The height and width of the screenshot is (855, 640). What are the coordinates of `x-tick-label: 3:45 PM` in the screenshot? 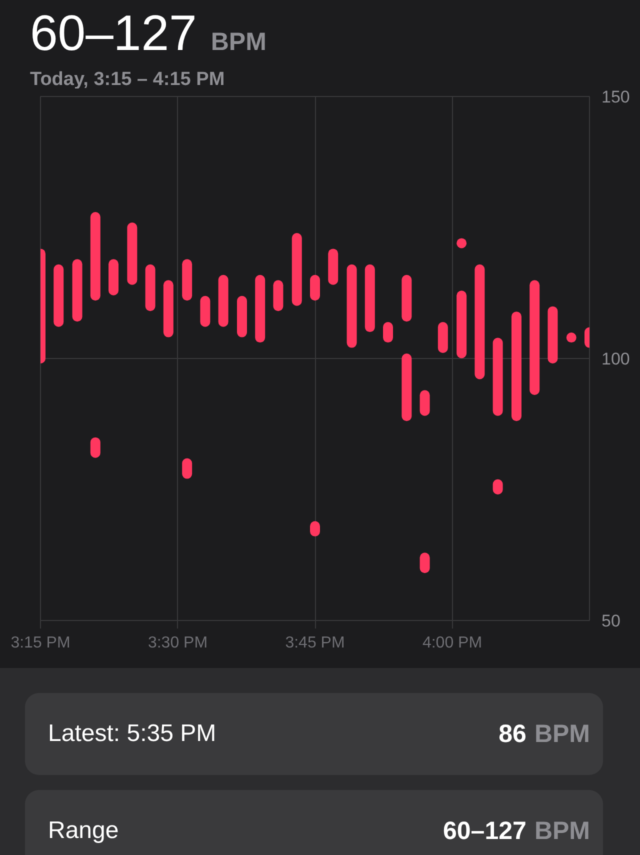 It's located at (315, 643).